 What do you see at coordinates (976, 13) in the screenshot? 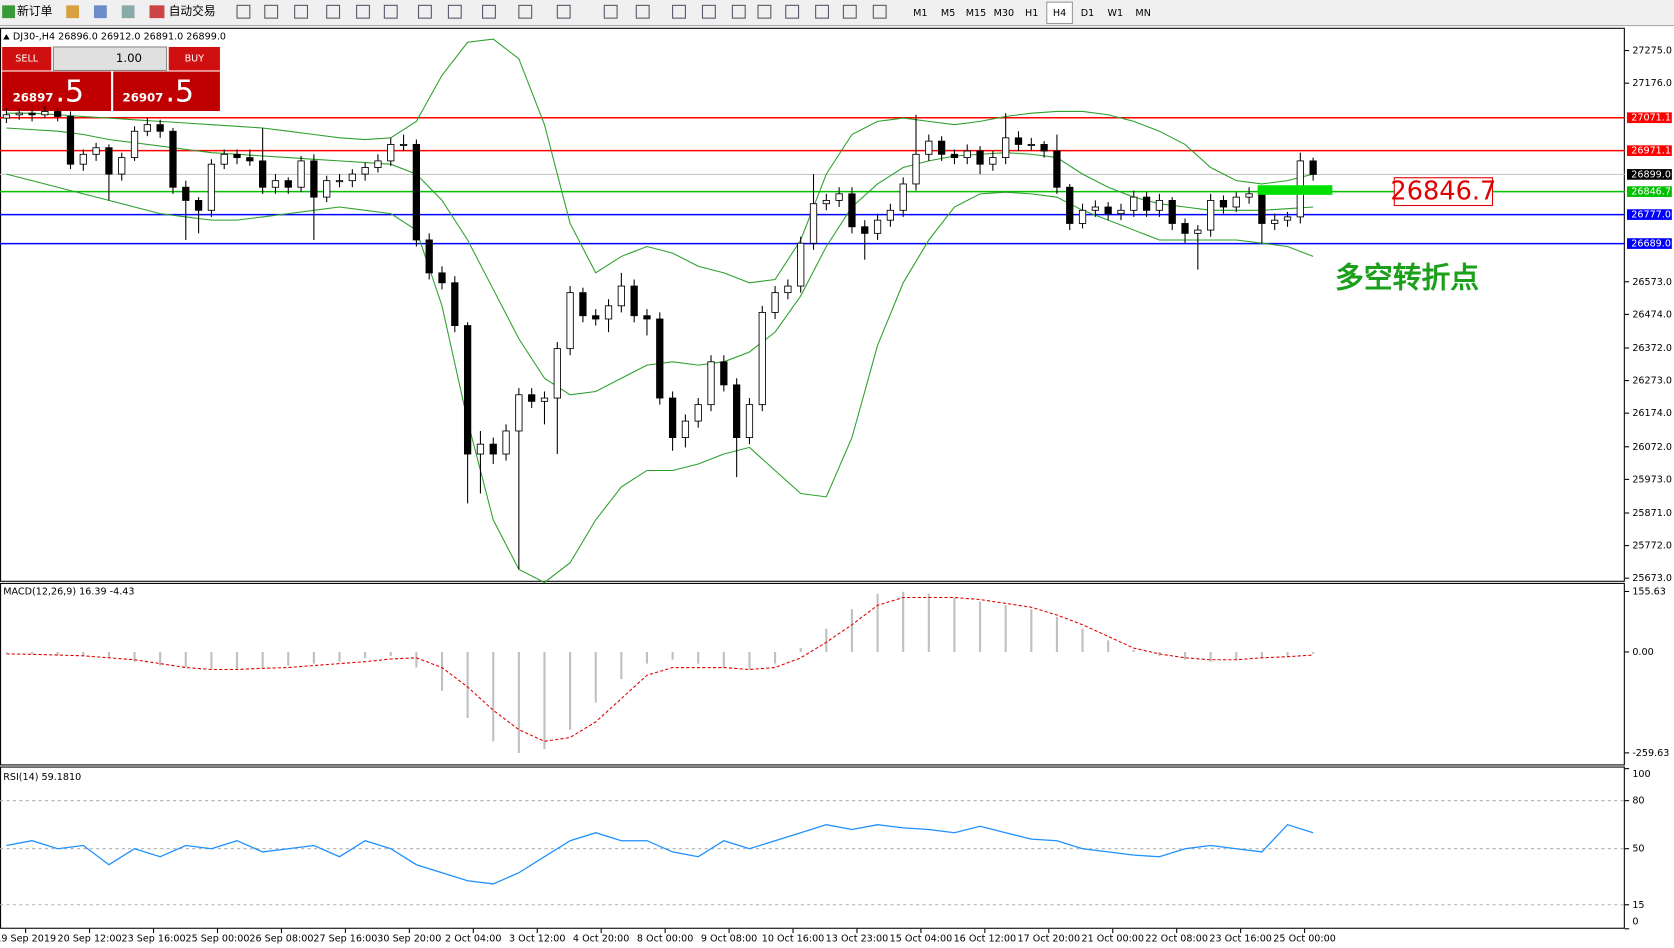
I see `timeframe-button: M15` at bounding box center [976, 13].